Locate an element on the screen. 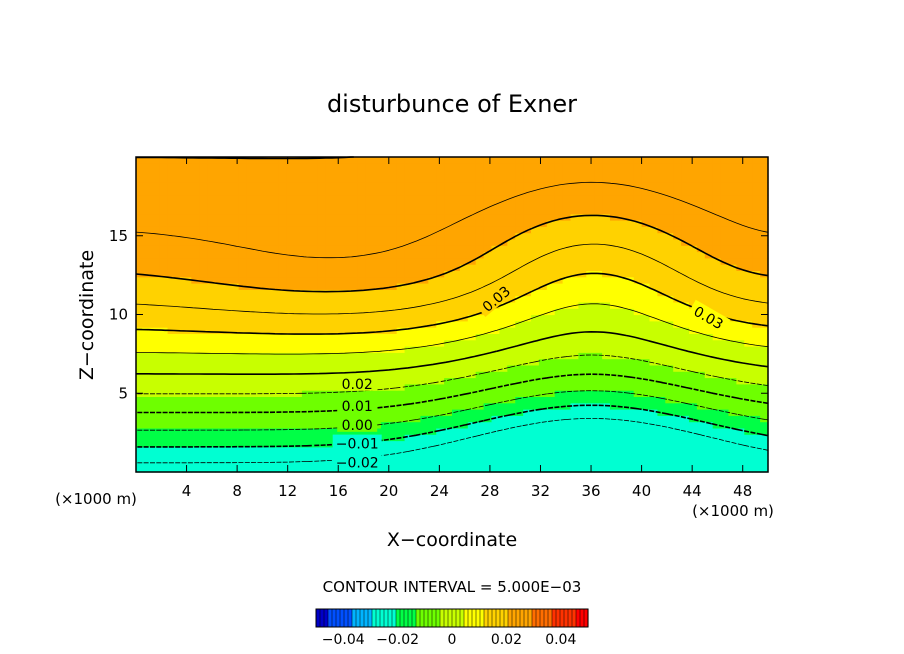  colorbar-frame is located at coordinates (452, 618).